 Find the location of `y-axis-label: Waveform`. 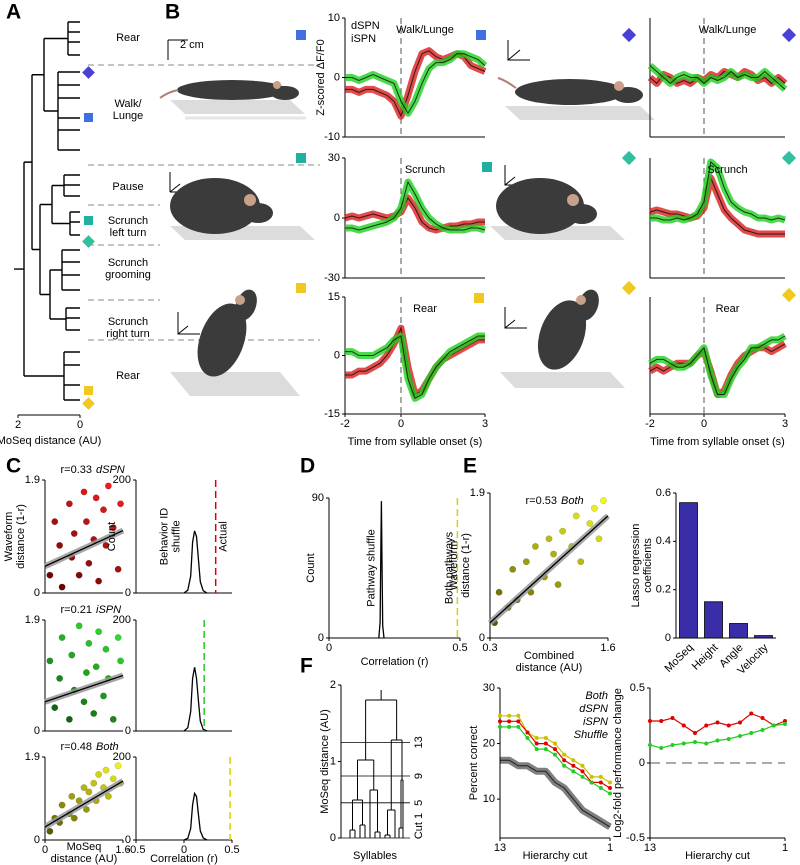

y-axis-label: Waveform is located at coordinates (454, 566).